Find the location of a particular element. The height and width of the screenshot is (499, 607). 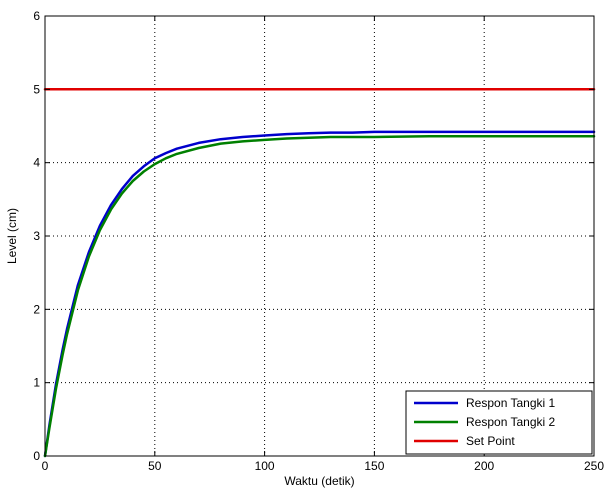

x-tick-label: 200 is located at coordinates (484, 466).